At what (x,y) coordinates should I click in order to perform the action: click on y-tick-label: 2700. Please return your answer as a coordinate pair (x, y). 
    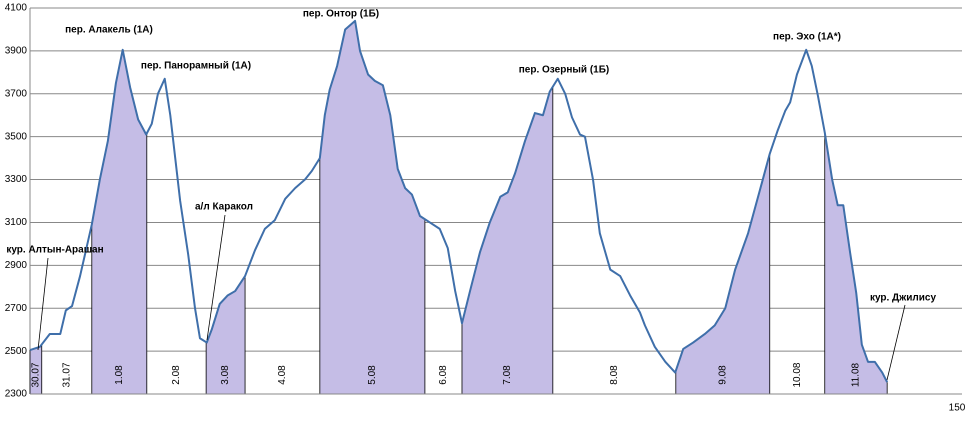
    Looking at the image, I should click on (16, 308).